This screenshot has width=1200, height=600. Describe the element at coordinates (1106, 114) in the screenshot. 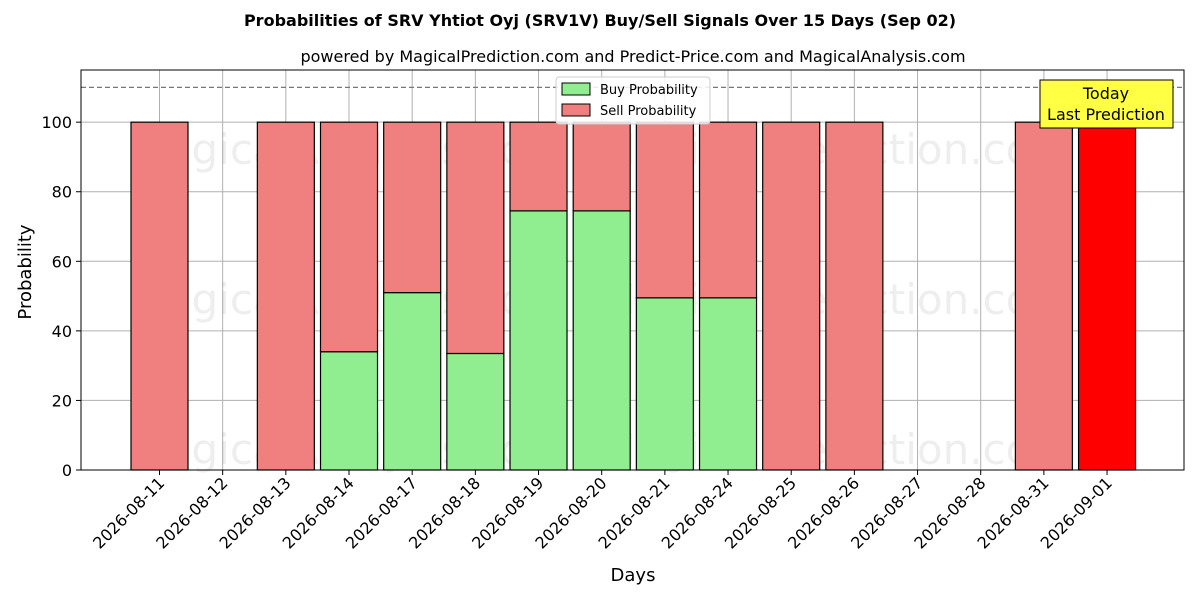

I see `annotation-line-2: Last Prediction` at that location.